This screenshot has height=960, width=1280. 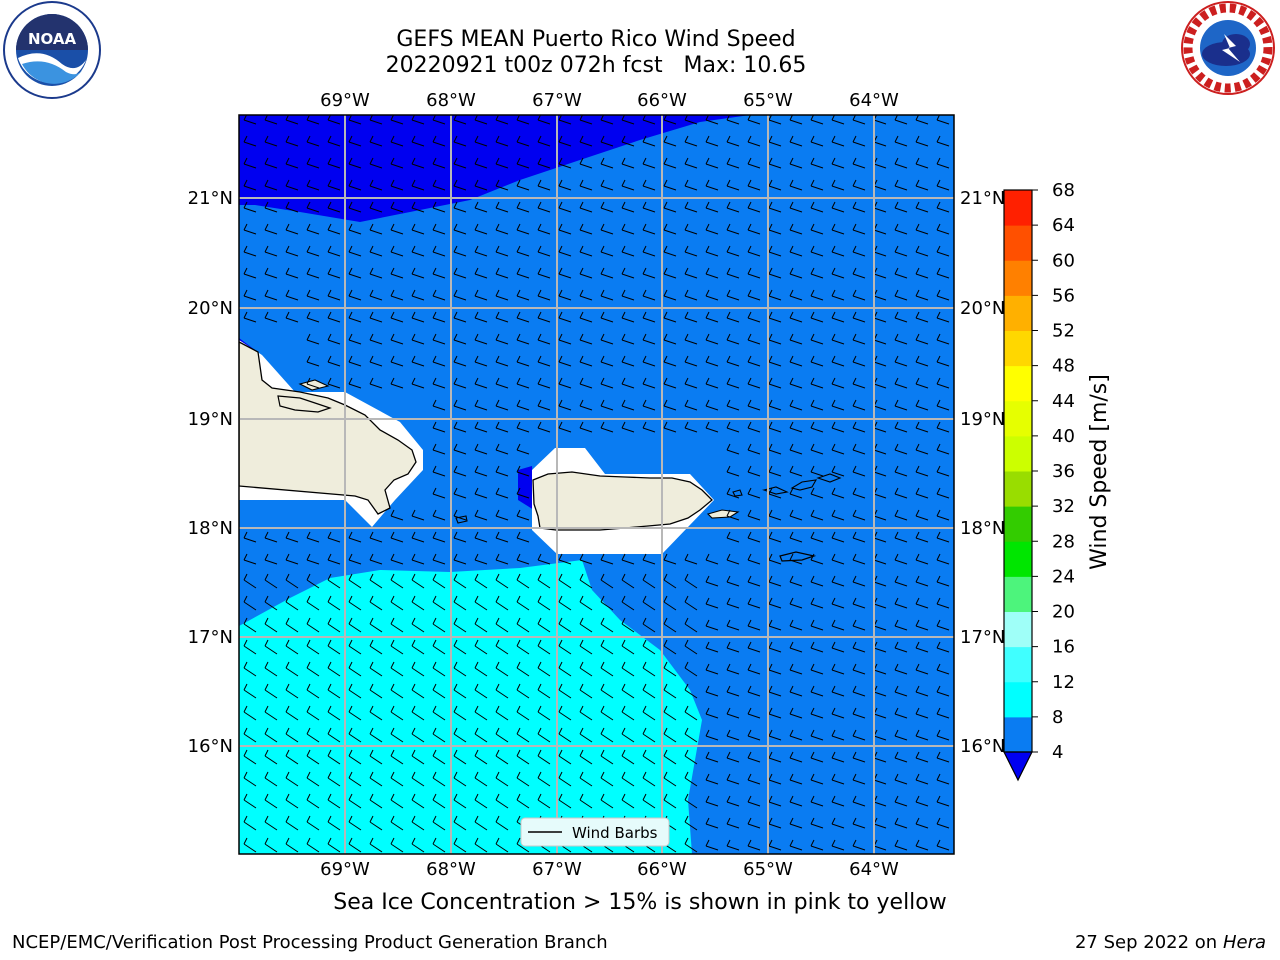 What do you see at coordinates (596, 65) in the screenshot?
I see `chart-subtitle: 20220921 t00z 072h fcst Max: 10.65` at bounding box center [596, 65].